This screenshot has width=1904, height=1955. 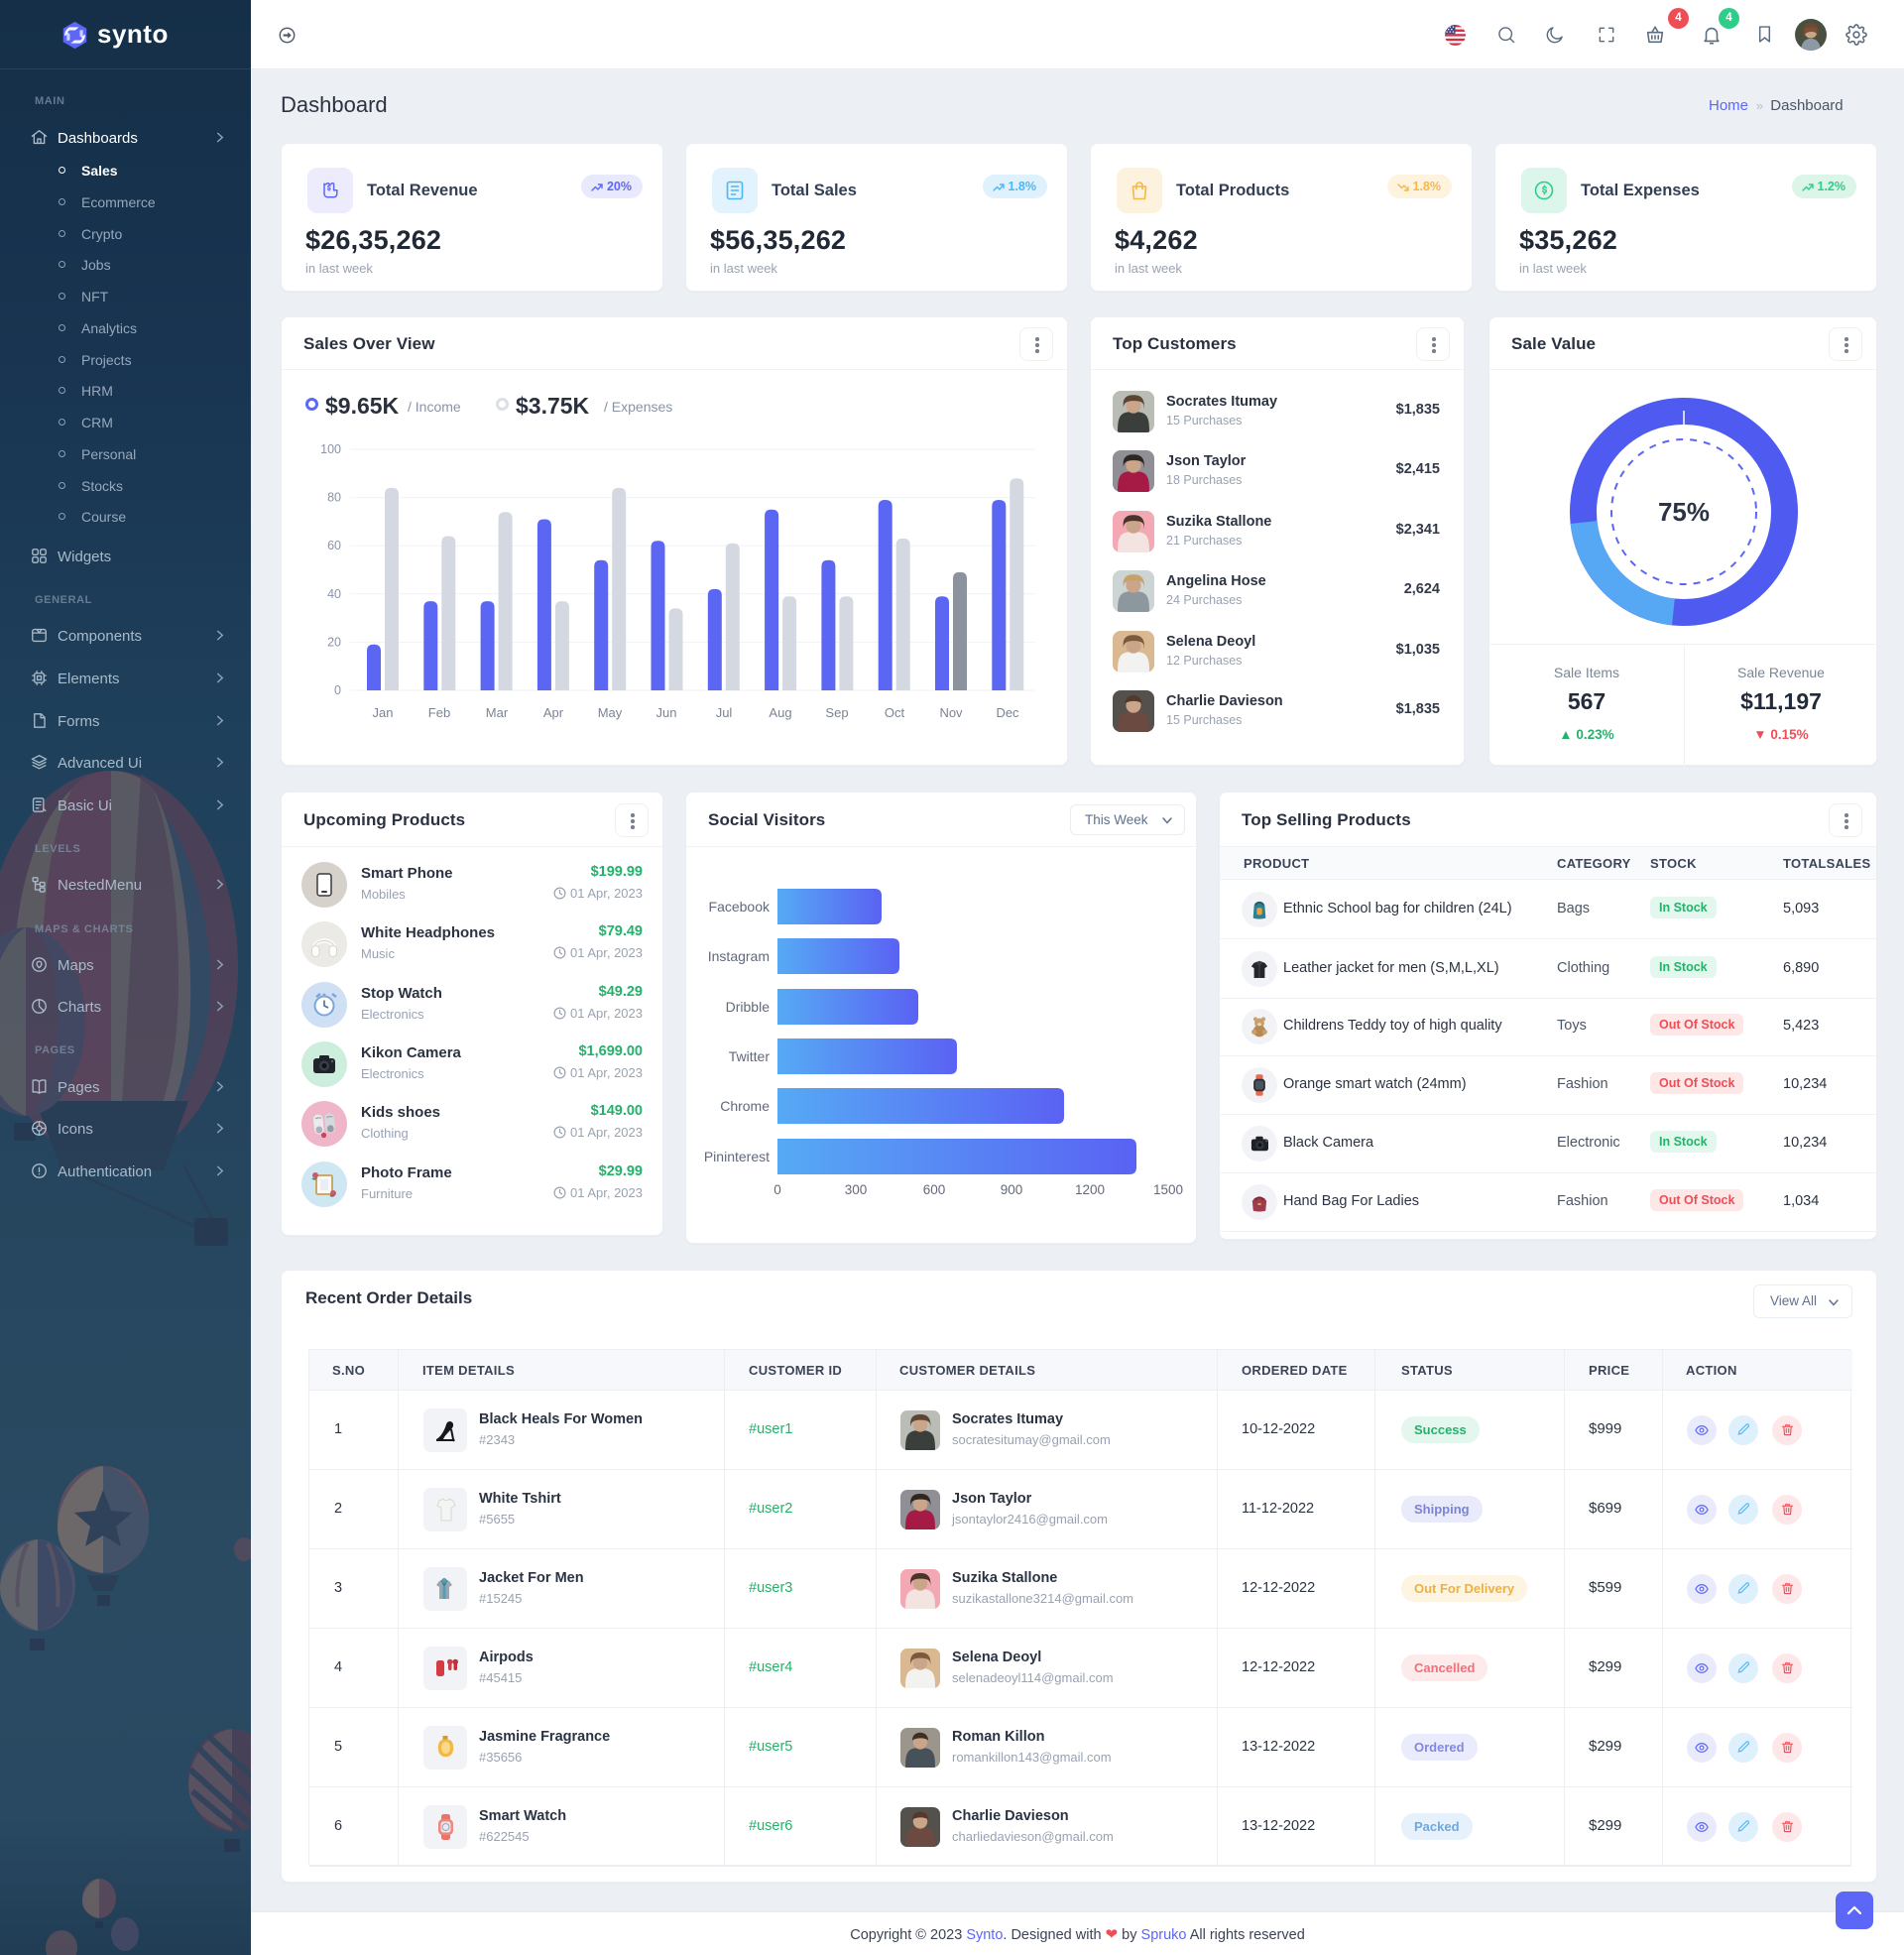 What do you see at coordinates (334, 498) in the screenshot?
I see `svg-text: 80` at bounding box center [334, 498].